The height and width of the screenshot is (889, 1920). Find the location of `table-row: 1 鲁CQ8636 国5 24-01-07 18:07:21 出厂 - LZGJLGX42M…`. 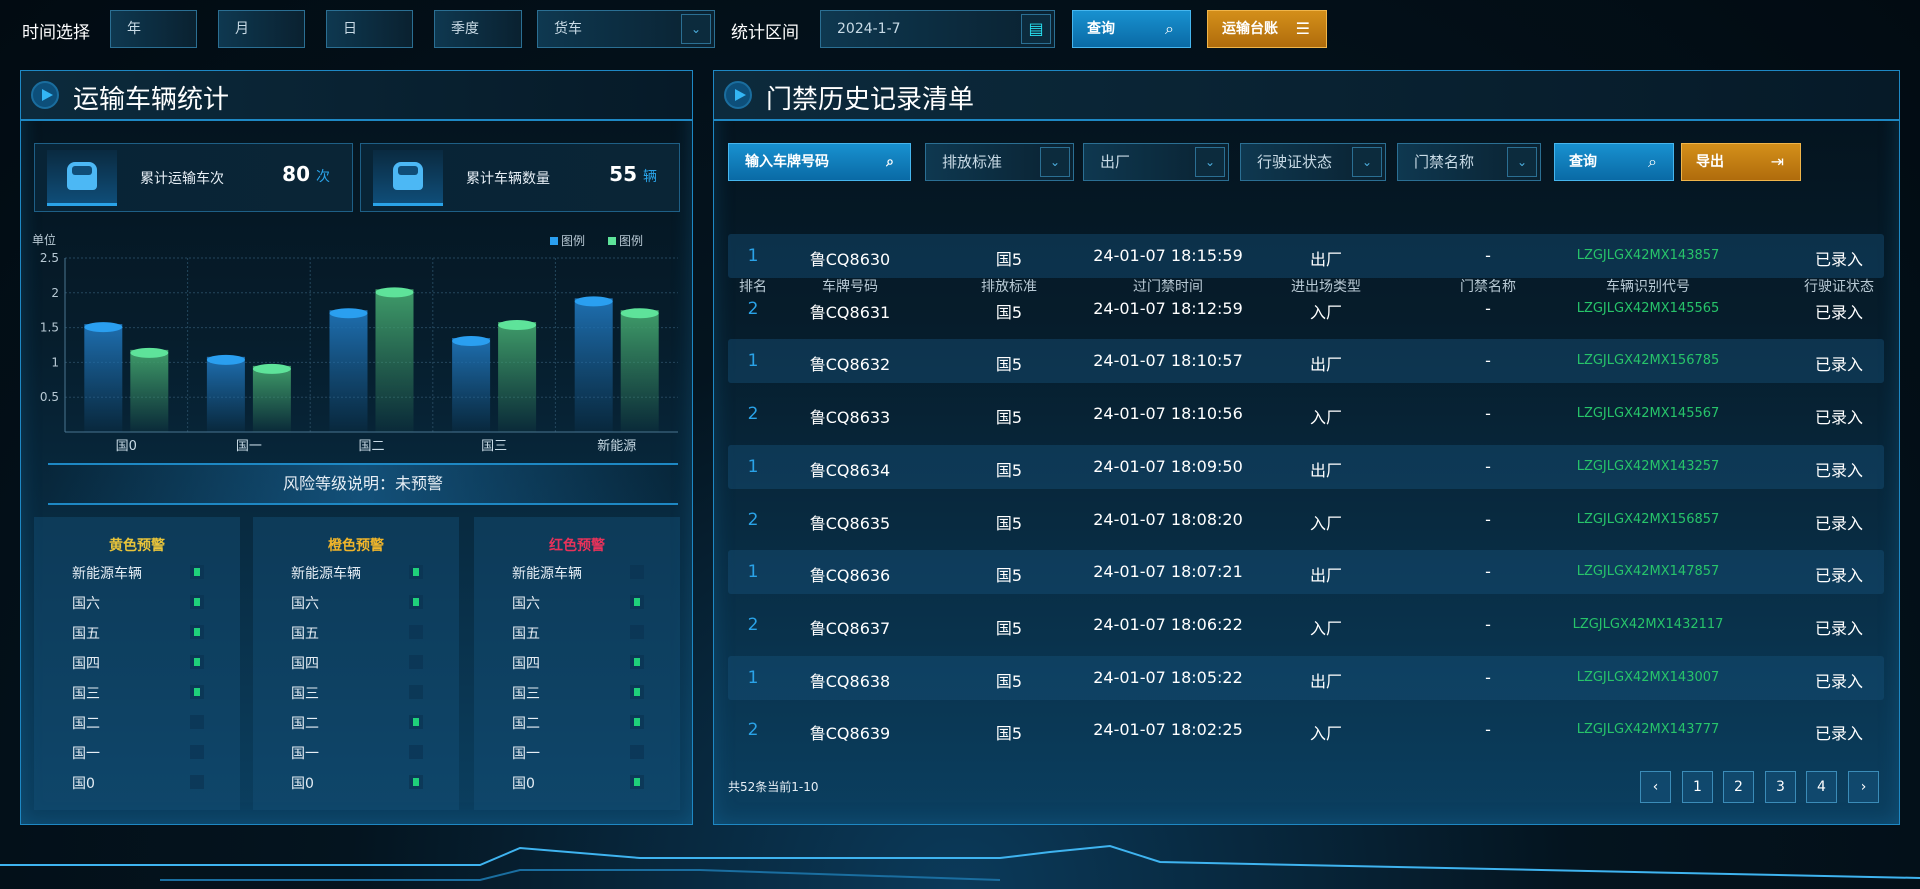

table-row: 1 鲁CQ8636 国5 24-01-07 18:07:21 出厂 - LZGJLGX42M… is located at coordinates (1306, 572).